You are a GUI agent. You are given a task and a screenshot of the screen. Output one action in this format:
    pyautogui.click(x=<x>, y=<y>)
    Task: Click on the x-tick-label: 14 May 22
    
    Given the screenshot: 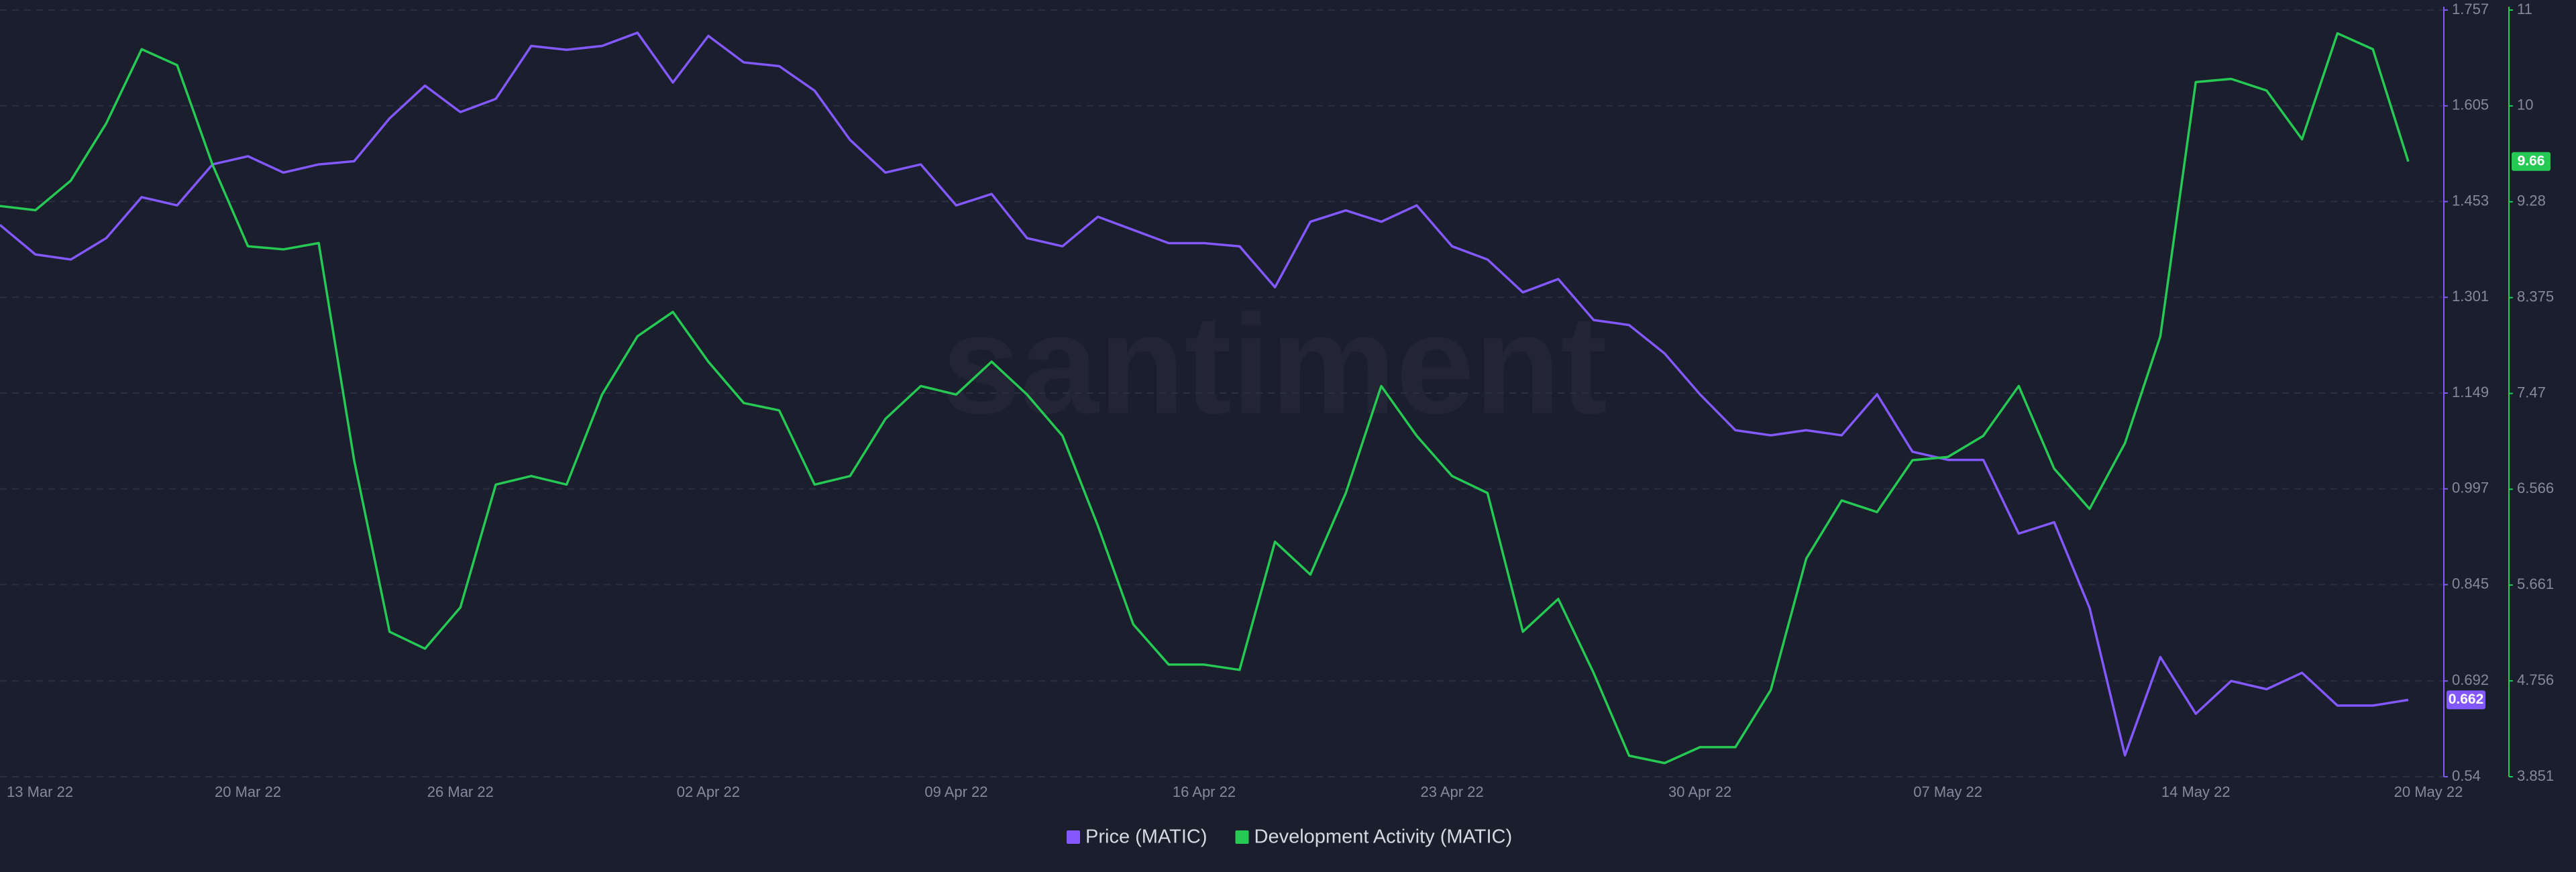 What is the action you would take?
    pyautogui.click(x=2196, y=791)
    